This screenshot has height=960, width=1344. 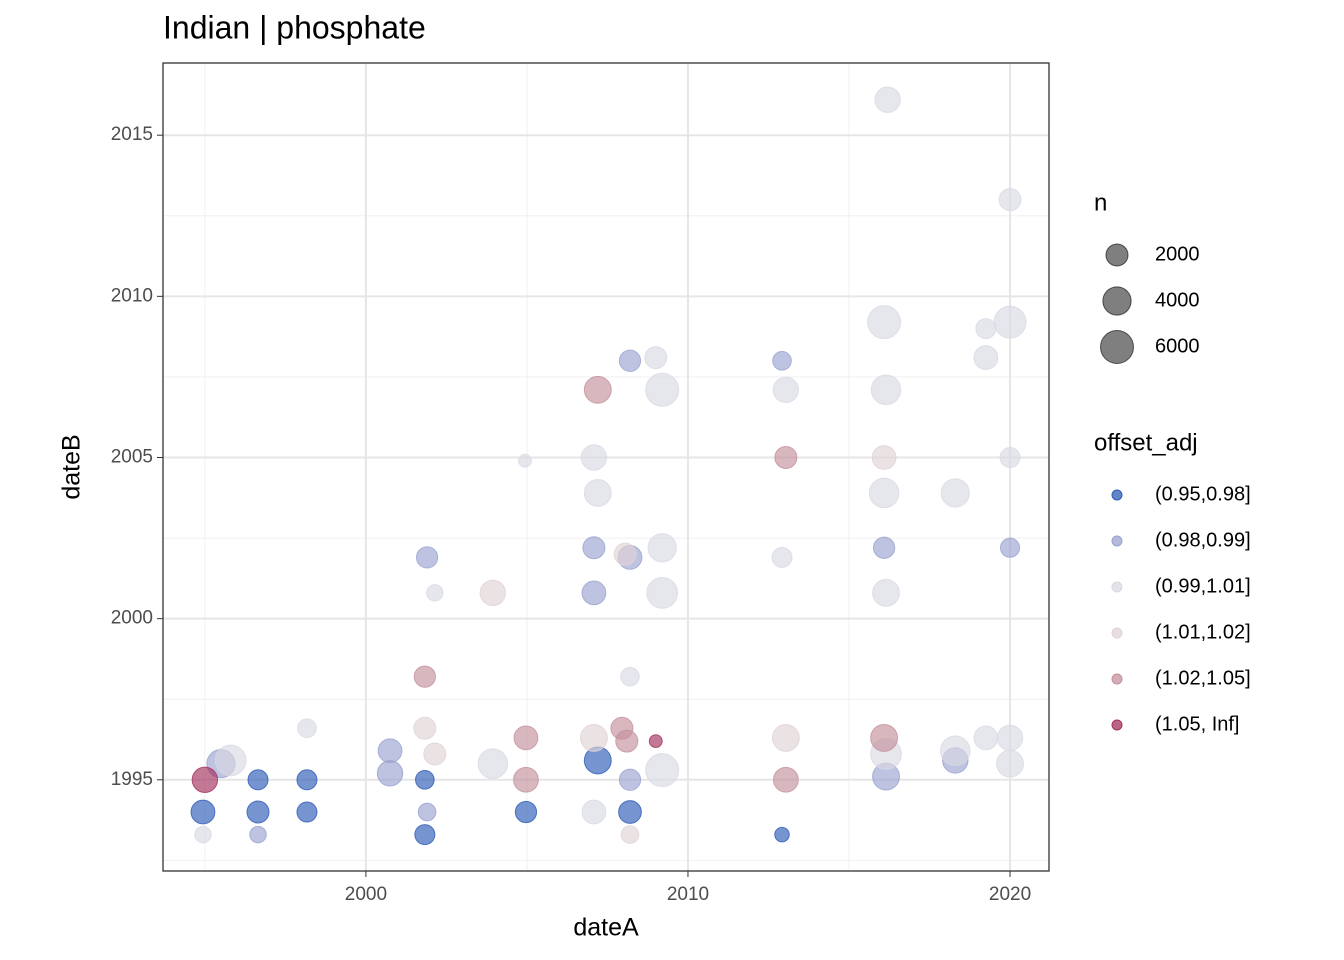 I want to click on size-legend-label: 6000, so click(x=1177, y=346).